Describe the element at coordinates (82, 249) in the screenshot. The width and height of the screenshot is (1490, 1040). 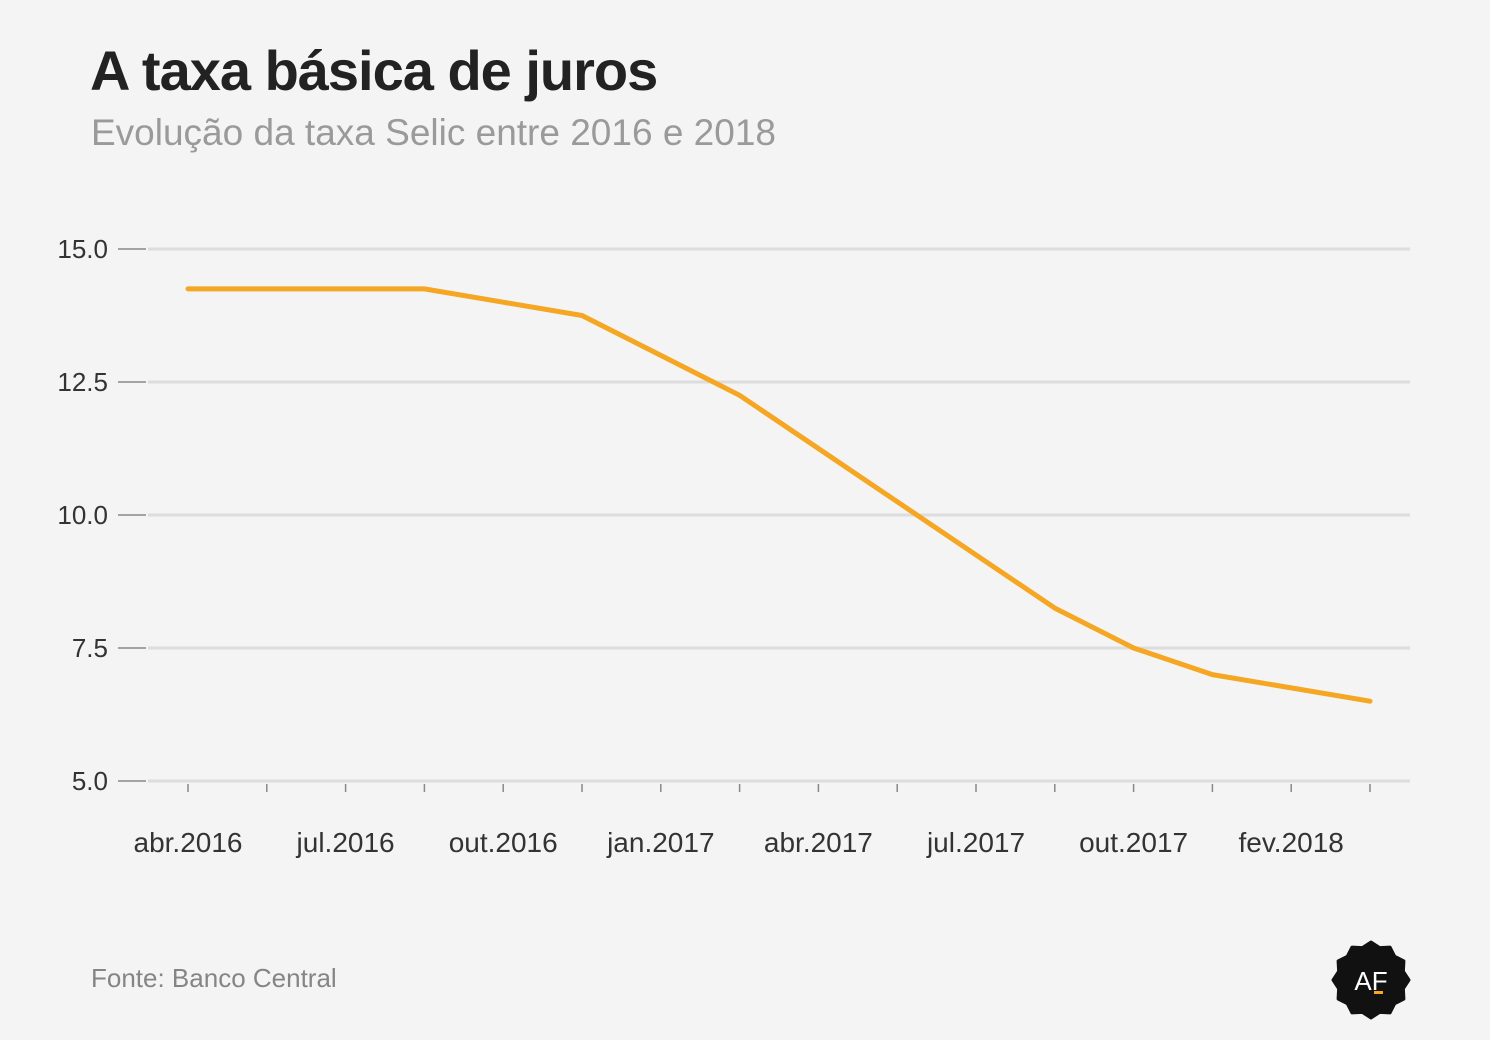
I see `y-tick-label: 15.0` at that location.